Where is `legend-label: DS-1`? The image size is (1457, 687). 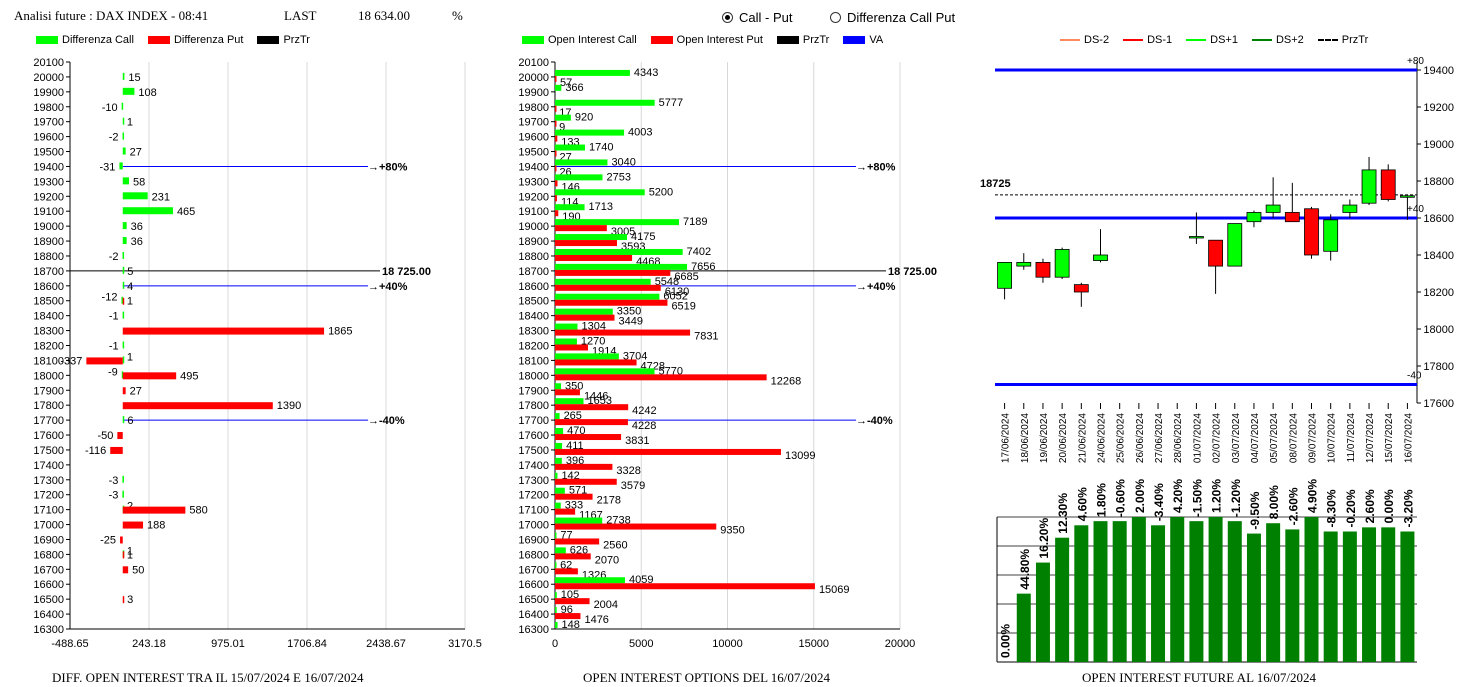 legend-label: DS-1 is located at coordinates (1160, 40).